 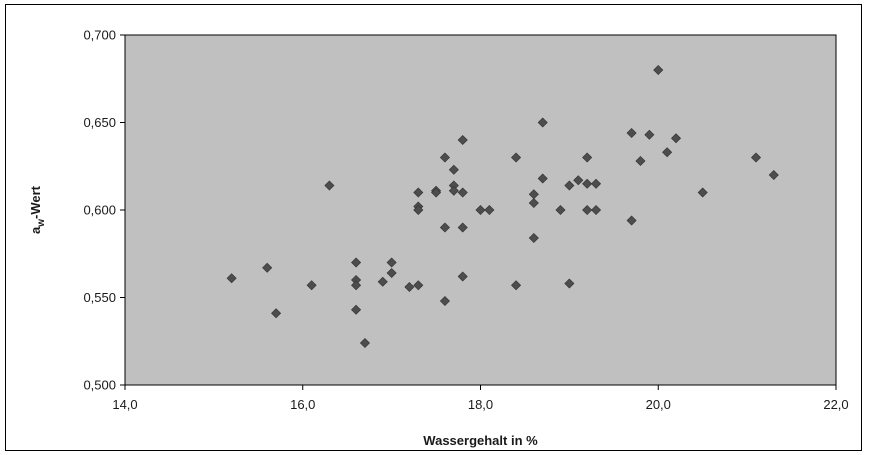 What do you see at coordinates (835, 404) in the screenshot?
I see `x-tick-label: 22,0` at bounding box center [835, 404].